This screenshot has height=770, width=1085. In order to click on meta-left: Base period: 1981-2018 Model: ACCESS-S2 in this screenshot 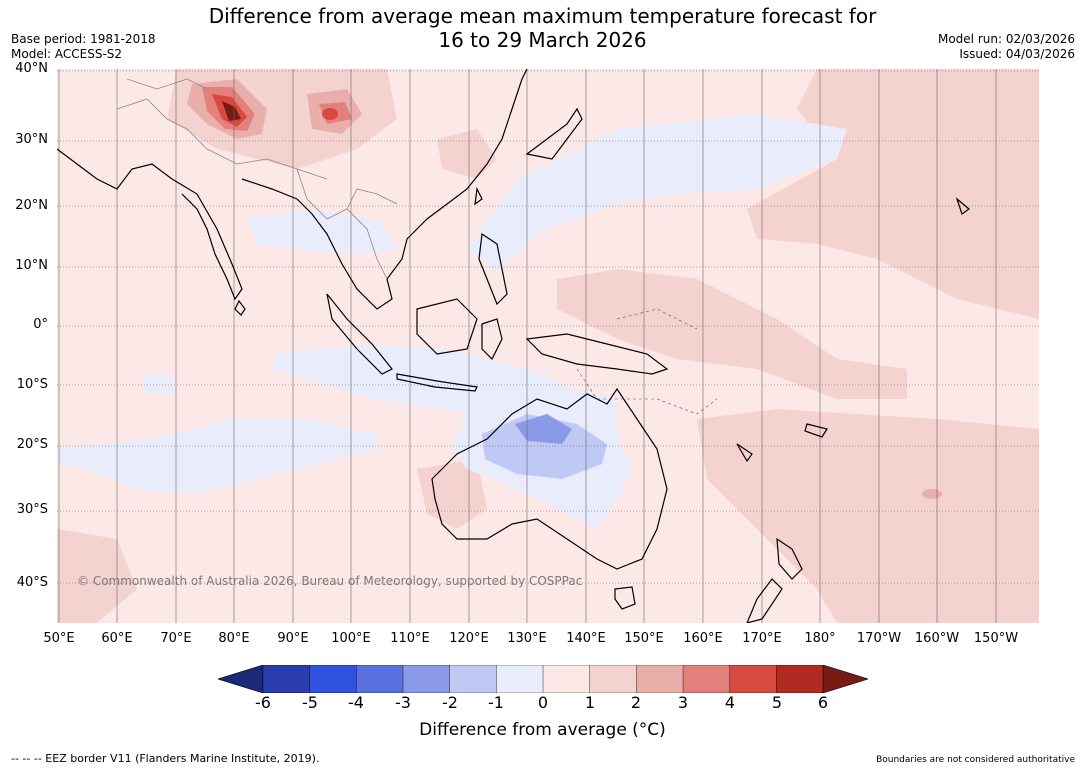, I will do `click(83, 47)`.